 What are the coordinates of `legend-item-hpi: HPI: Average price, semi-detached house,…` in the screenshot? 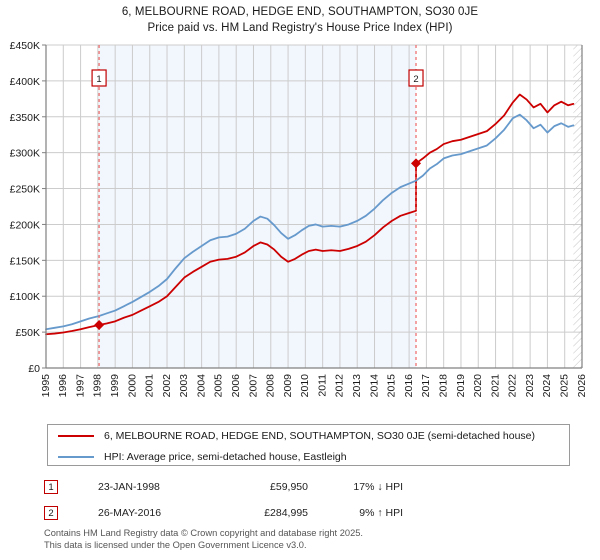 It's located at (308, 456).